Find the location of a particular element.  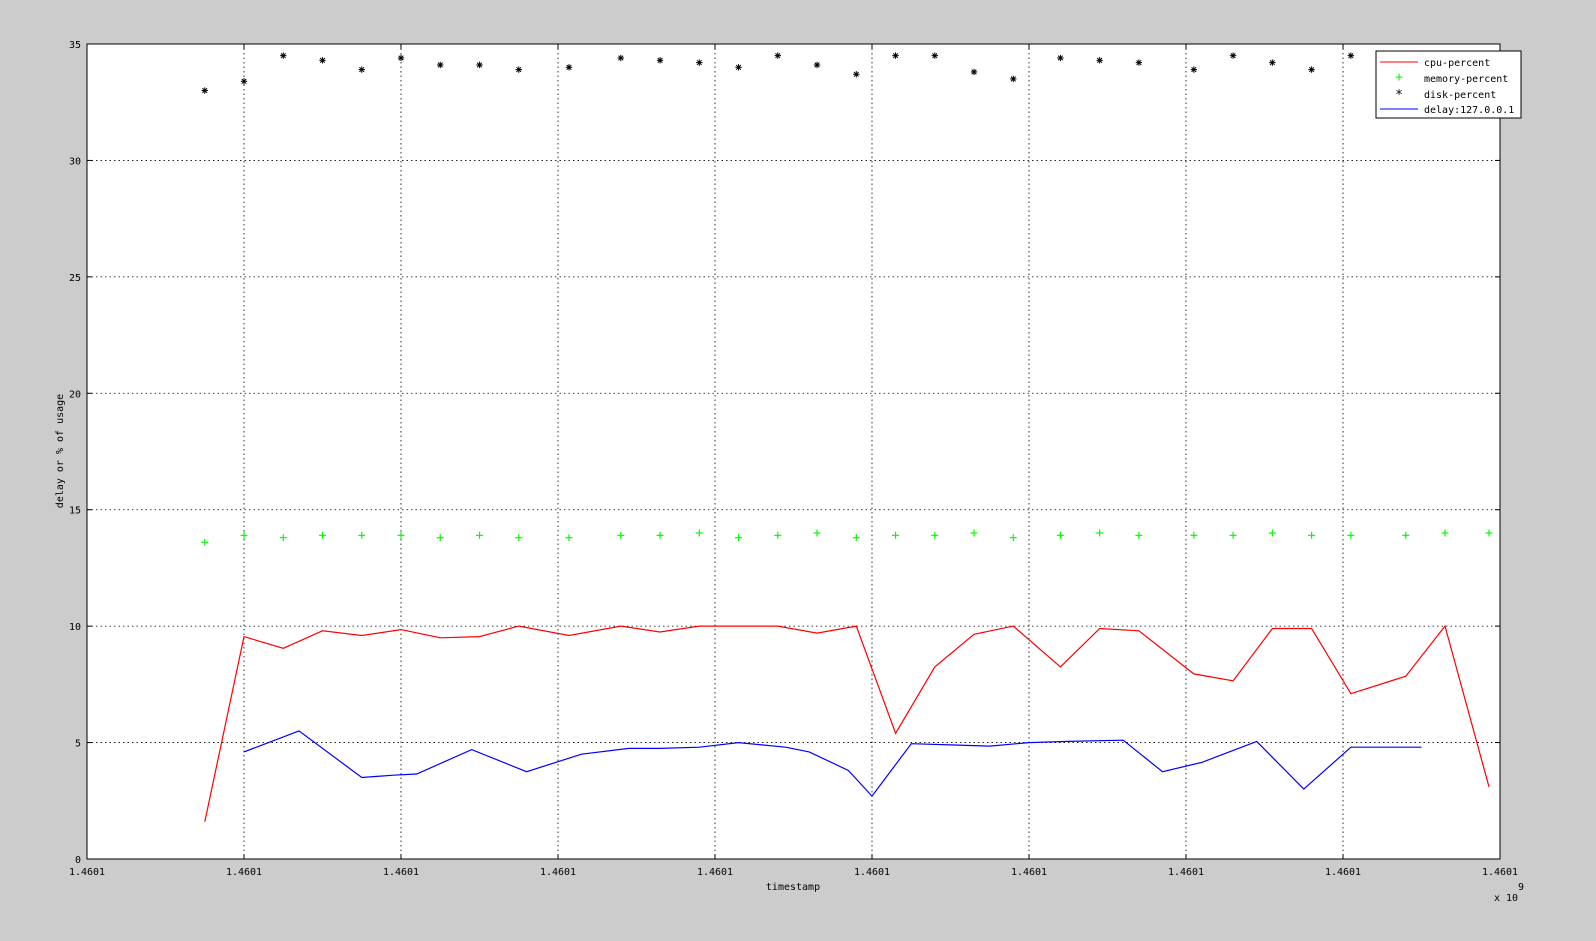

legend-label-delay: delay:127.0.0.1 is located at coordinates (1469, 110).